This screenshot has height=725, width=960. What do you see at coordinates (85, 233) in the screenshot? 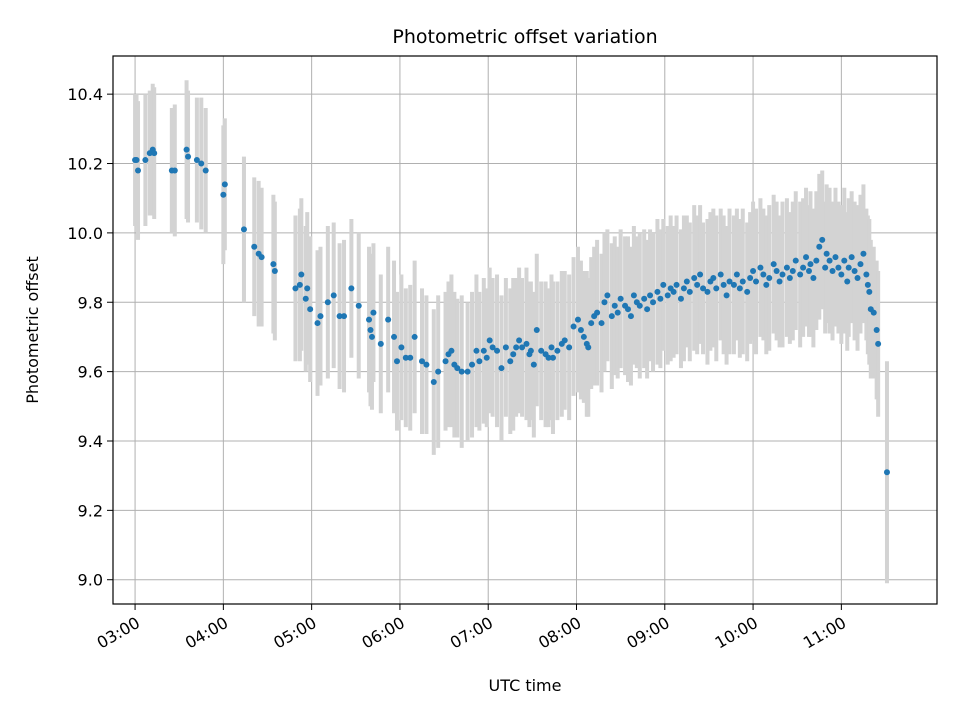
I see `y-tick-label: 10.0` at bounding box center [85, 233].